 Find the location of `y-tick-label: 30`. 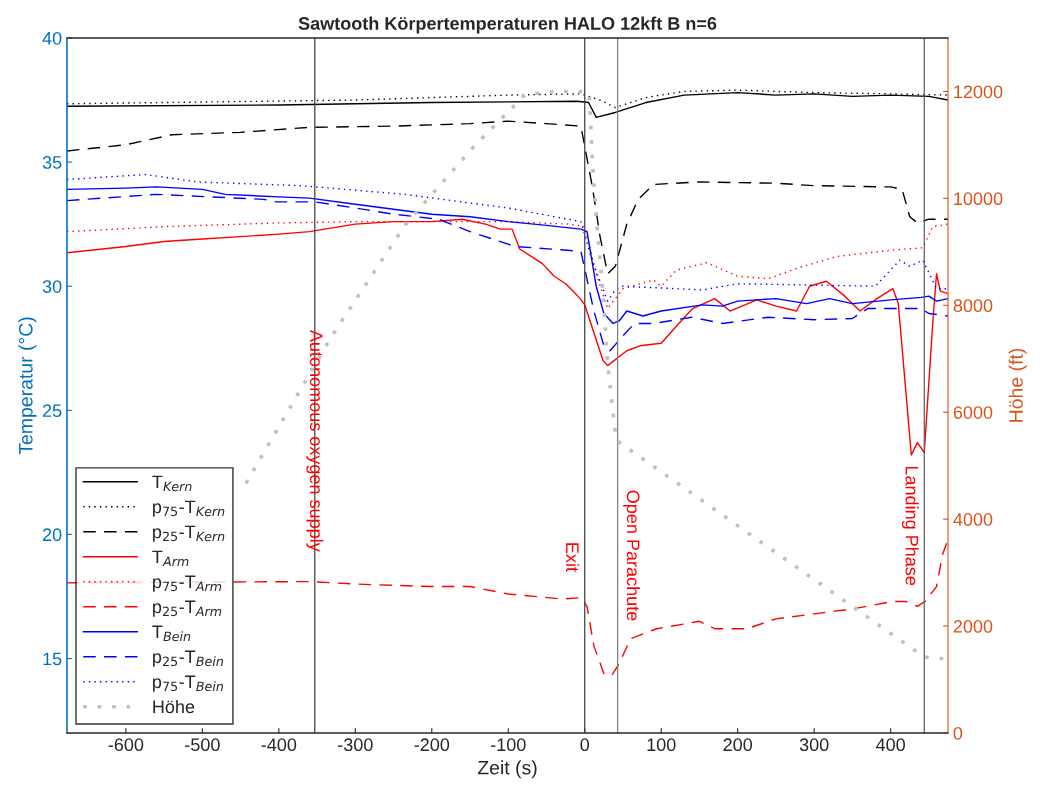

y-tick-label: 30 is located at coordinates (52, 286).